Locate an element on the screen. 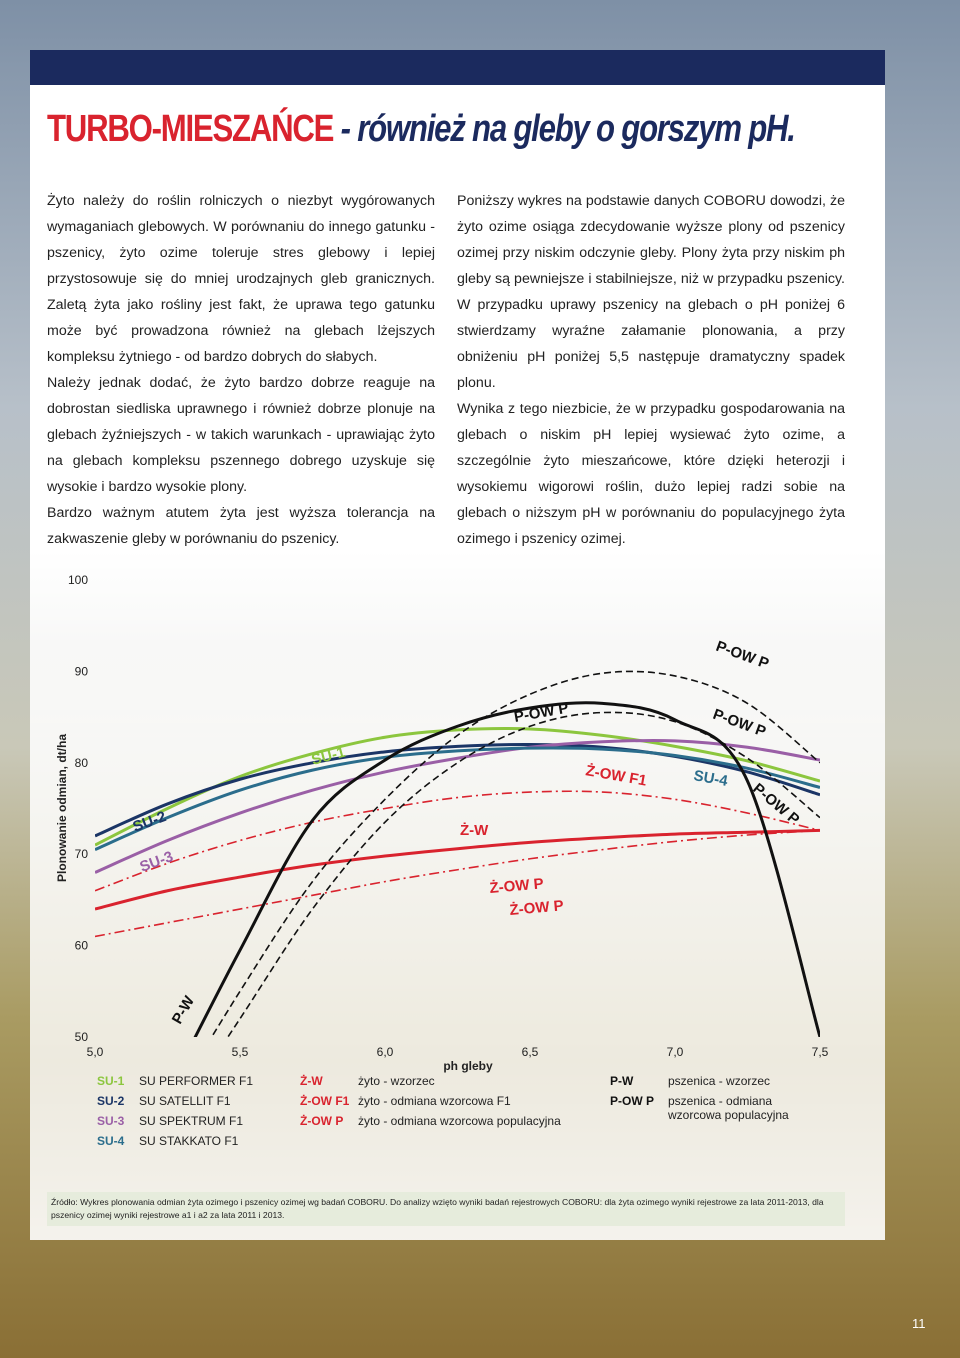 This screenshot has width=960, height=1358. legend-text: SU SPEKTRUM F1 is located at coordinates (191, 1121).